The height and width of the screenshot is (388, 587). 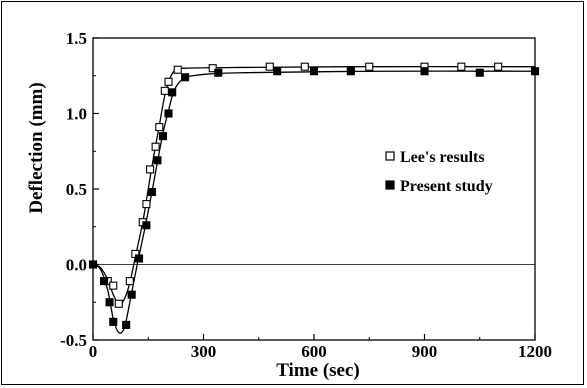 What do you see at coordinates (439, 172) in the screenshot?
I see `legend: Lee's results Present study` at bounding box center [439, 172].